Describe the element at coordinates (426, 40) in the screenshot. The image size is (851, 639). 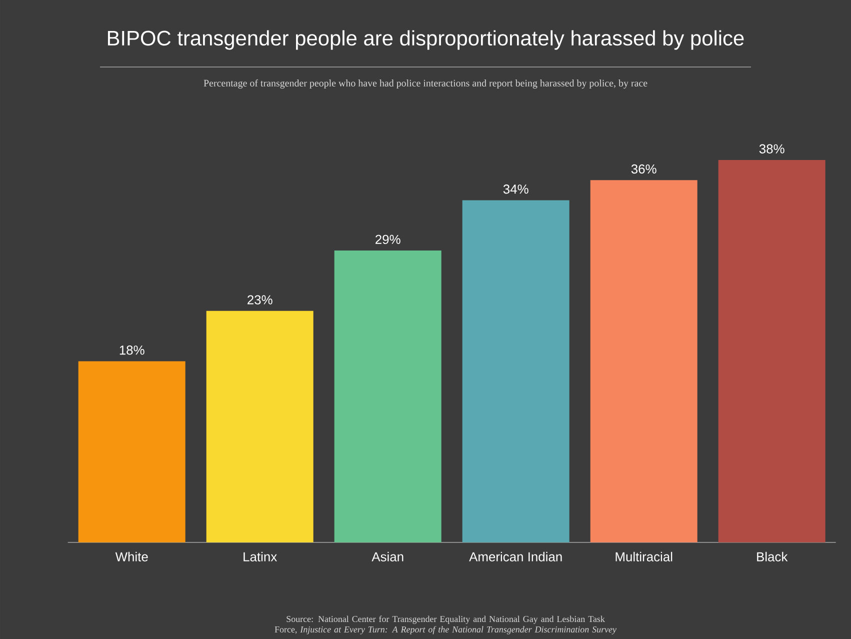
I see `chart-title: BIPOC transgender people are disproportionately harassed by police` at that location.